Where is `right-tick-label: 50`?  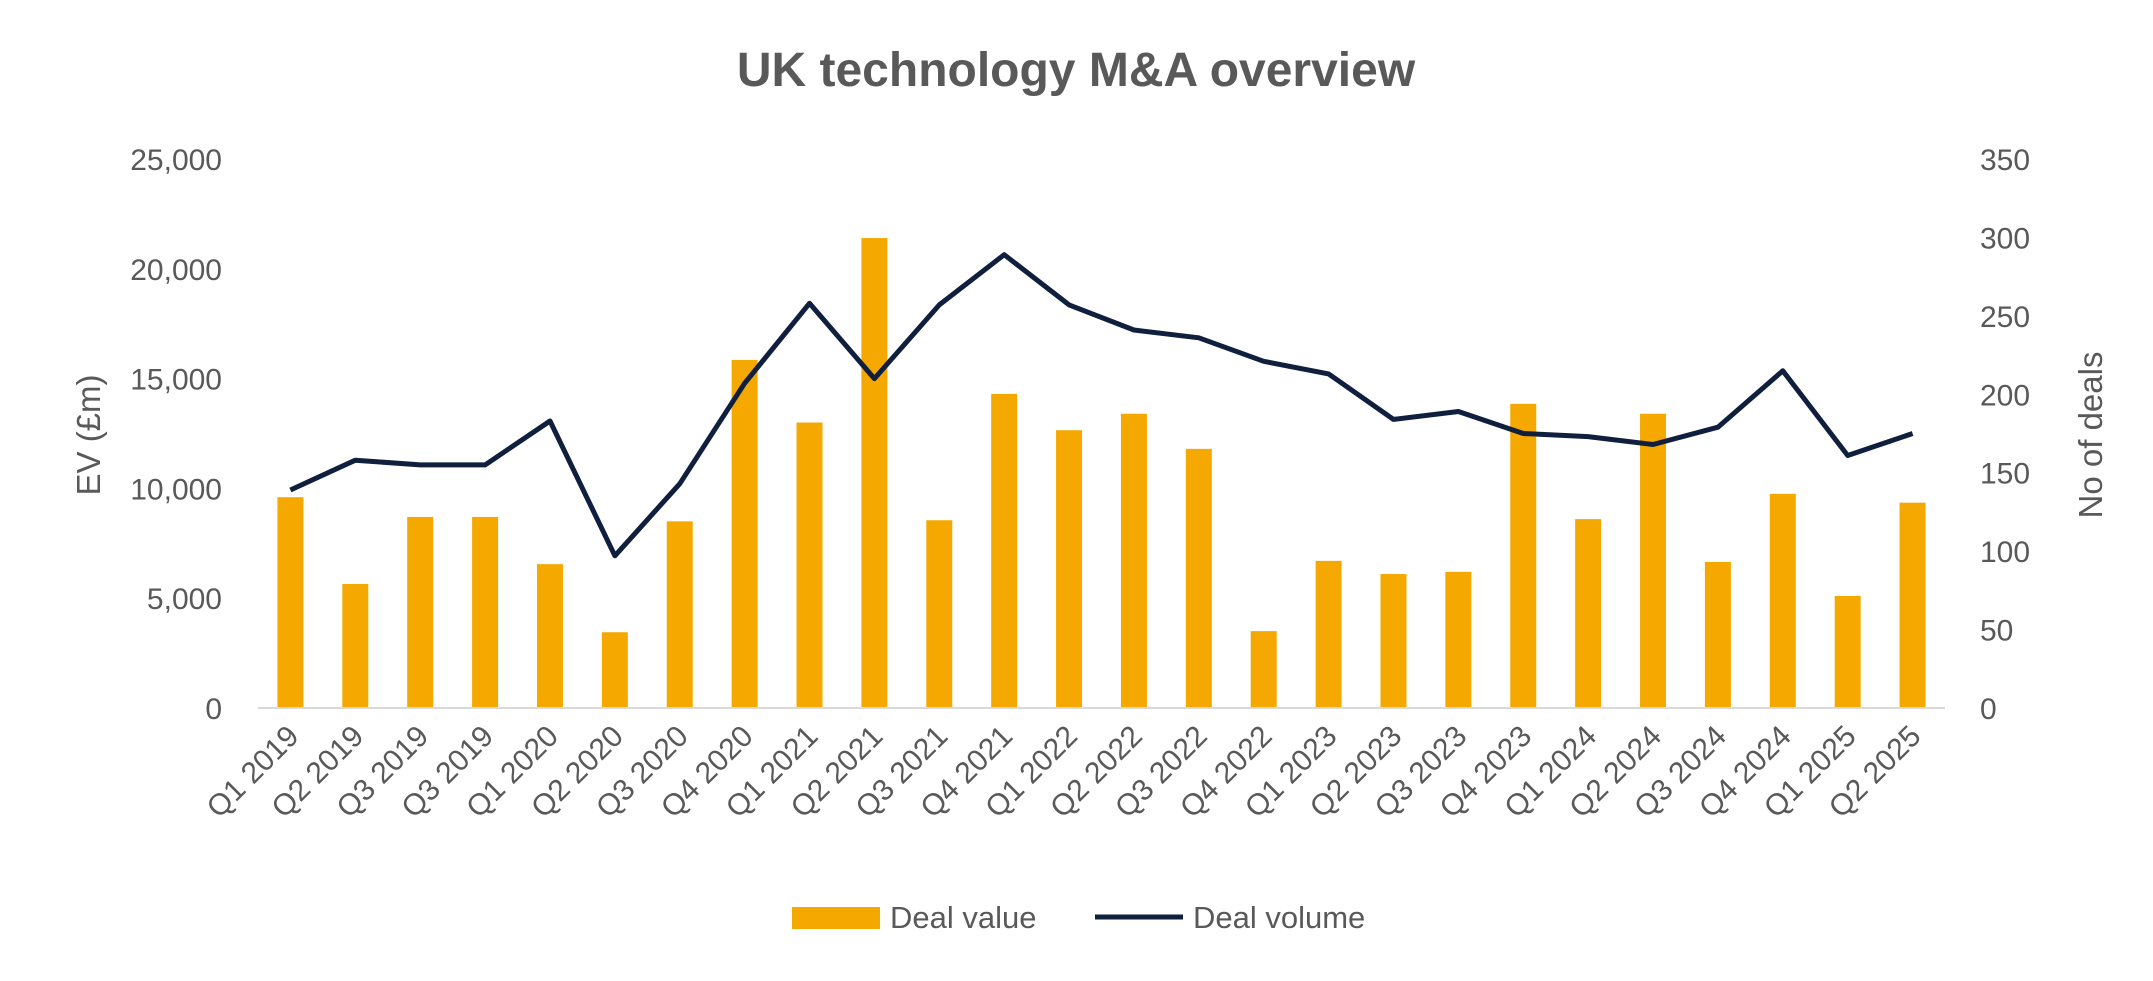 right-tick-label: 50 is located at coordinates (1996, 631).